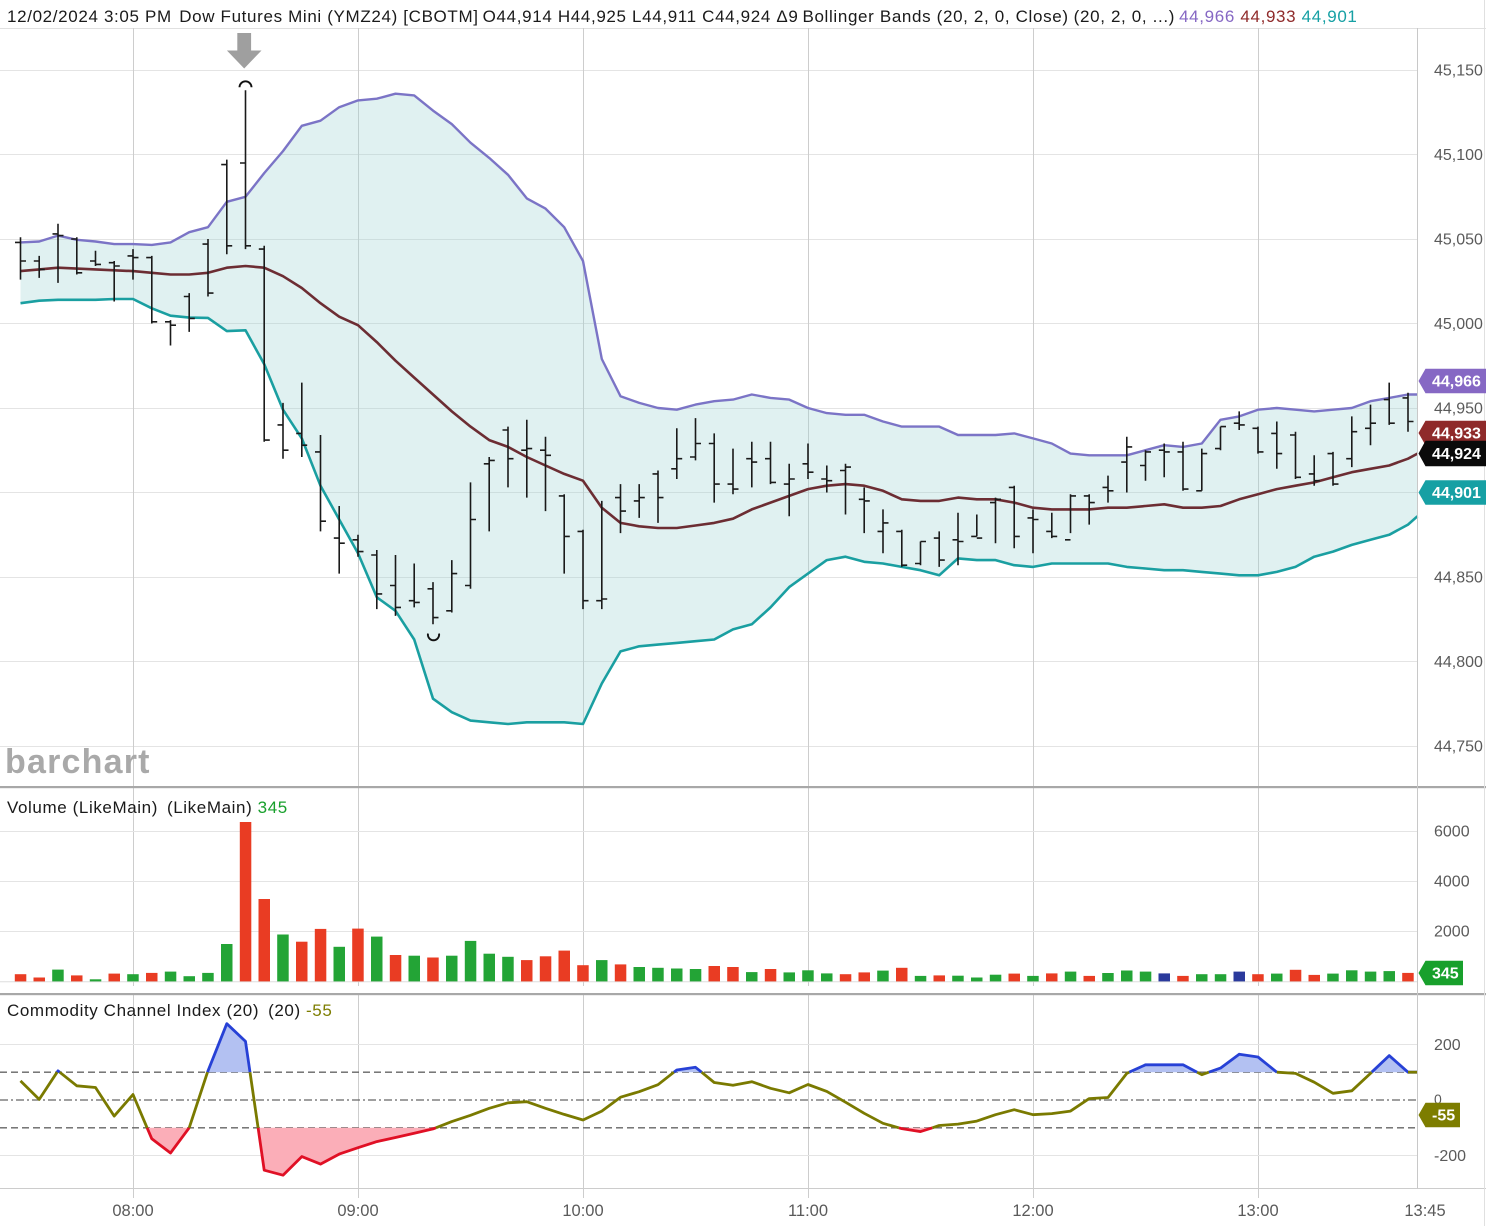 Image resolution: width=1486 pixels, height=1231 pixels. What do you see at coordinates (357, 1211) in the screenshot?
I see `svg-text: 09:00` at bounding box center [357, 1211].